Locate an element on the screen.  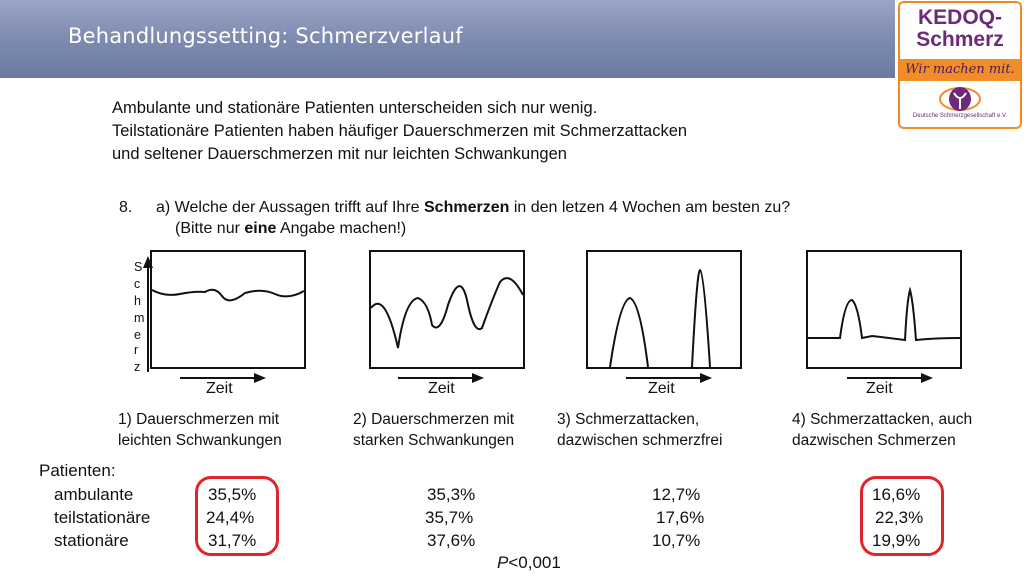
value-cell: 35,5% is located at coordinates (232, 494).